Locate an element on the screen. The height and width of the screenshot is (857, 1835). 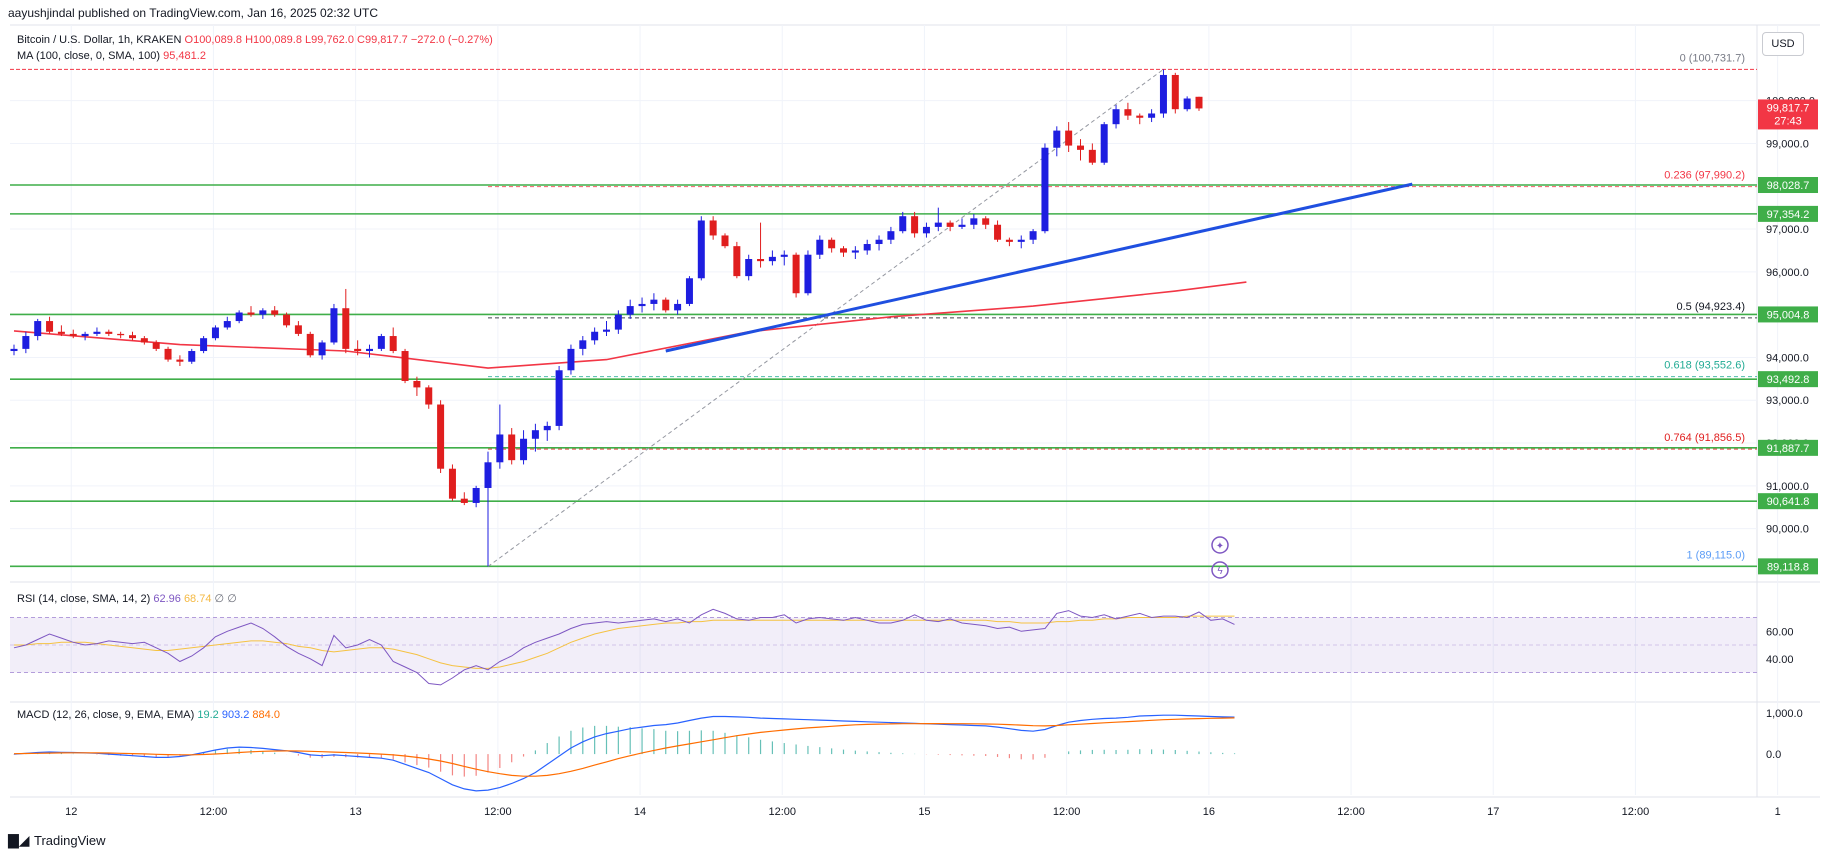
macd-tick-label: 1,000.0 is located at coordinates (1784, 714).